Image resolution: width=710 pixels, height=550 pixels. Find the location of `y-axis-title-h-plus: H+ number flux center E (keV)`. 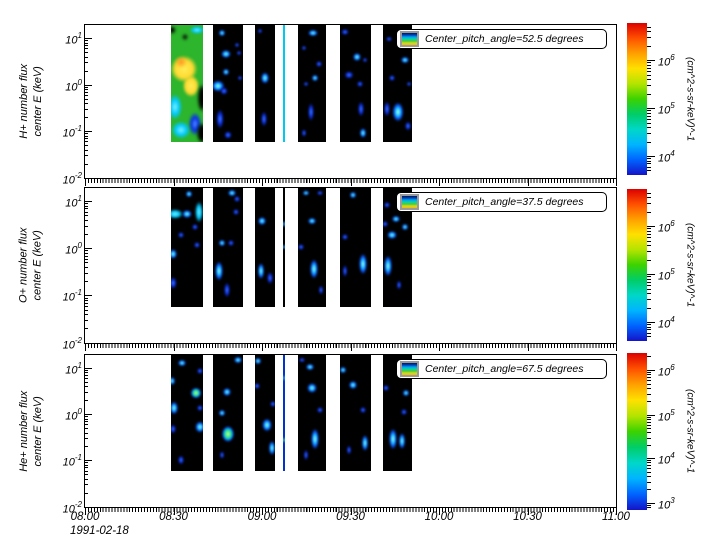

y-axis-title-h-plus: H+ number flux center E (keV) is located at coordinates (31, 101).